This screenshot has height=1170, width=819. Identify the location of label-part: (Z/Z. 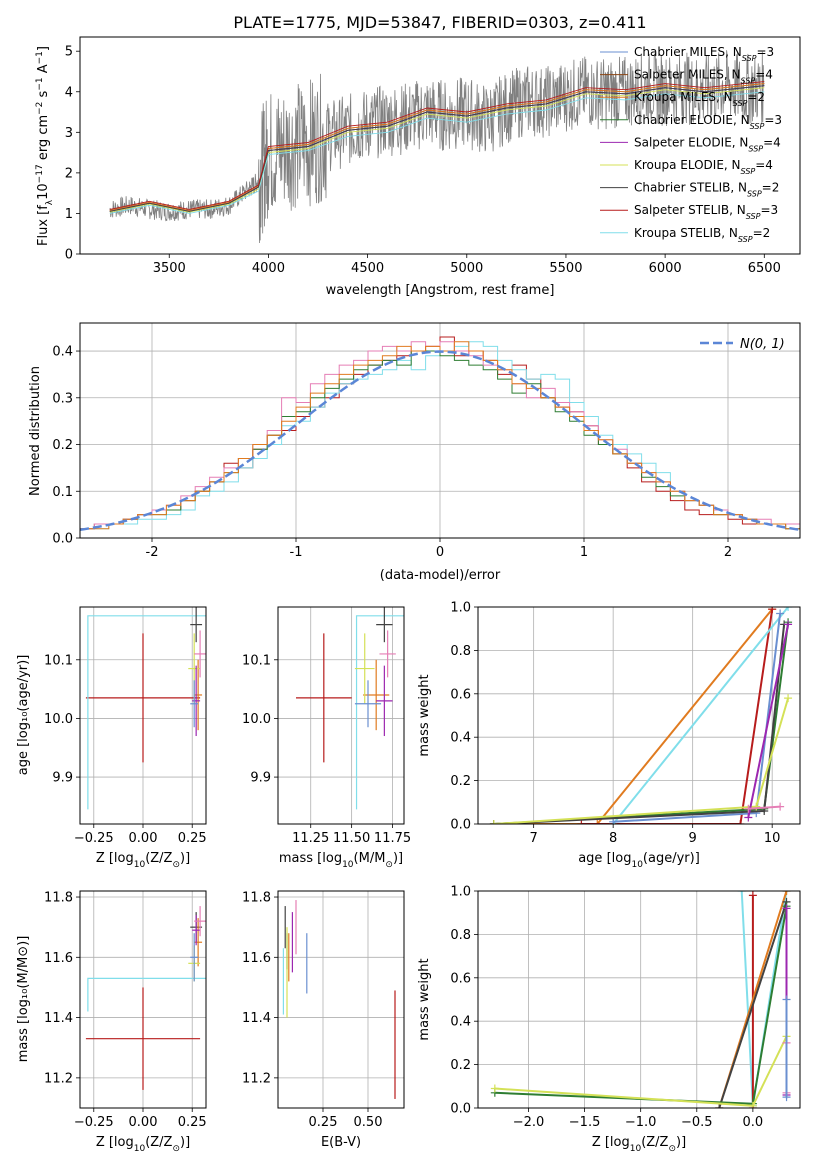
(654, 1142).